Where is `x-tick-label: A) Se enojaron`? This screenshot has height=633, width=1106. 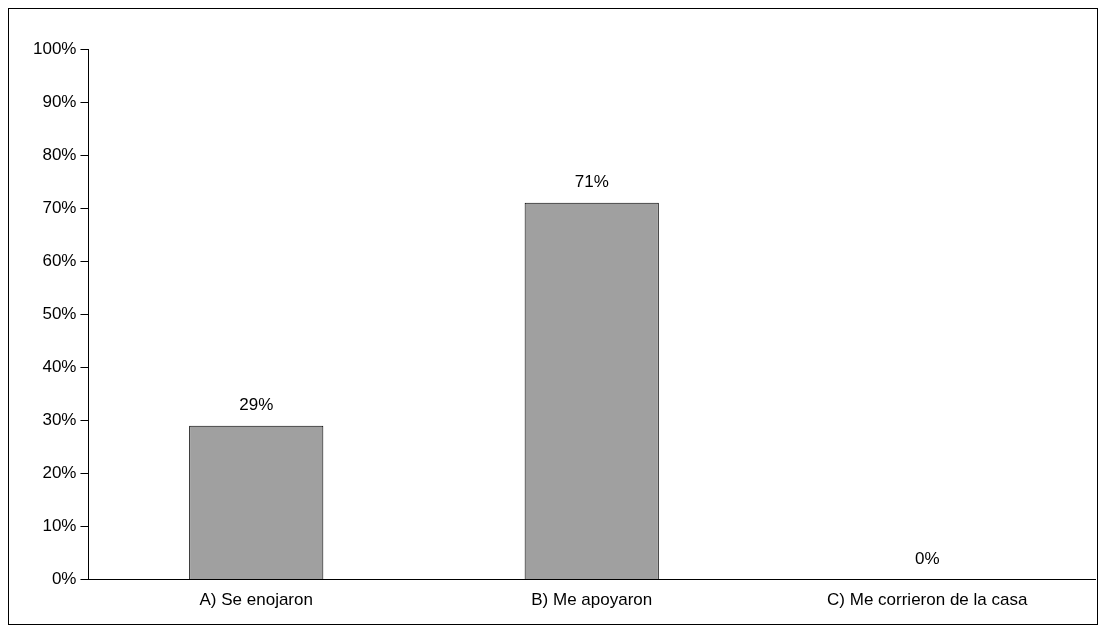 x-tick-label: A) Se enojaron is located at coordinates (256, 600).